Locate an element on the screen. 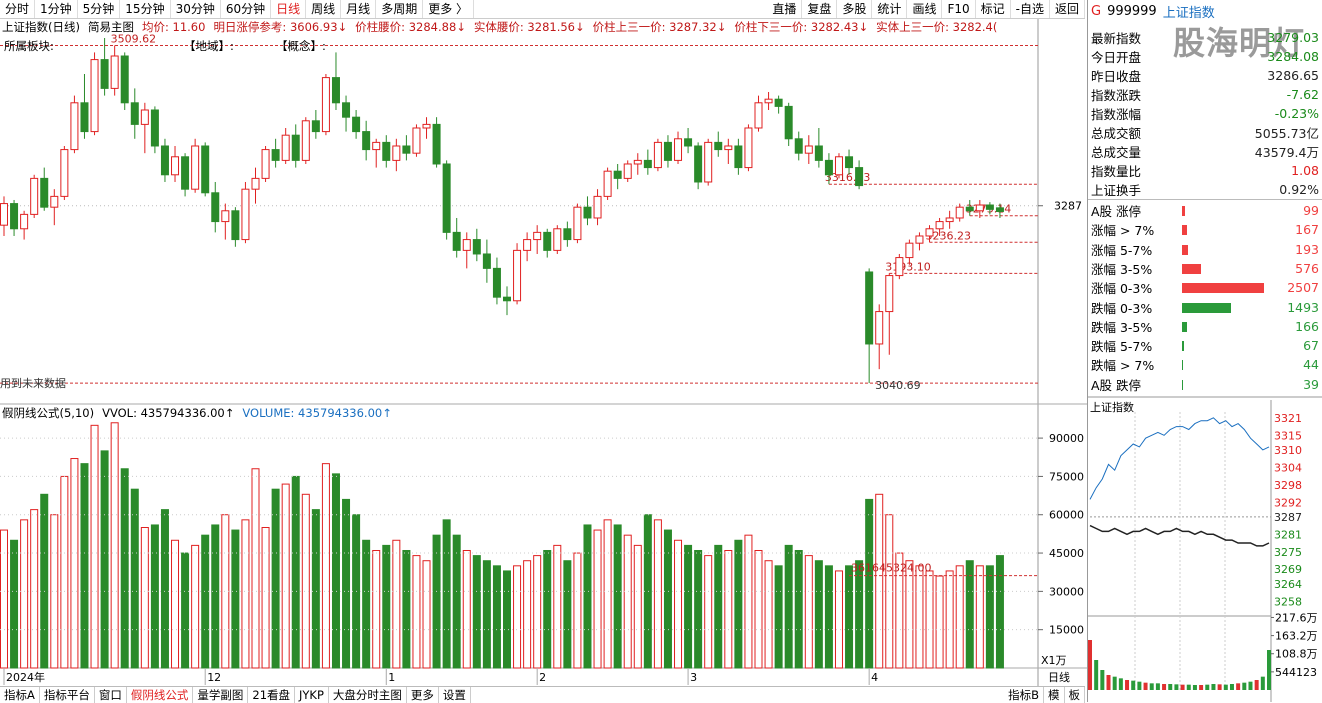  code-prefix: G is located at coordinates (1096, 11).